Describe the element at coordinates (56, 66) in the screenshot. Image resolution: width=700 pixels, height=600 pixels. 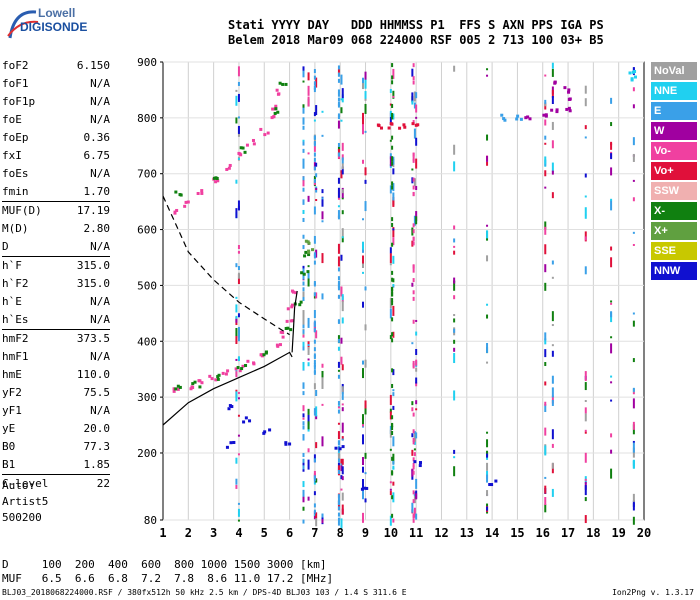
I see `param-row: foF2 6.150` at that location.